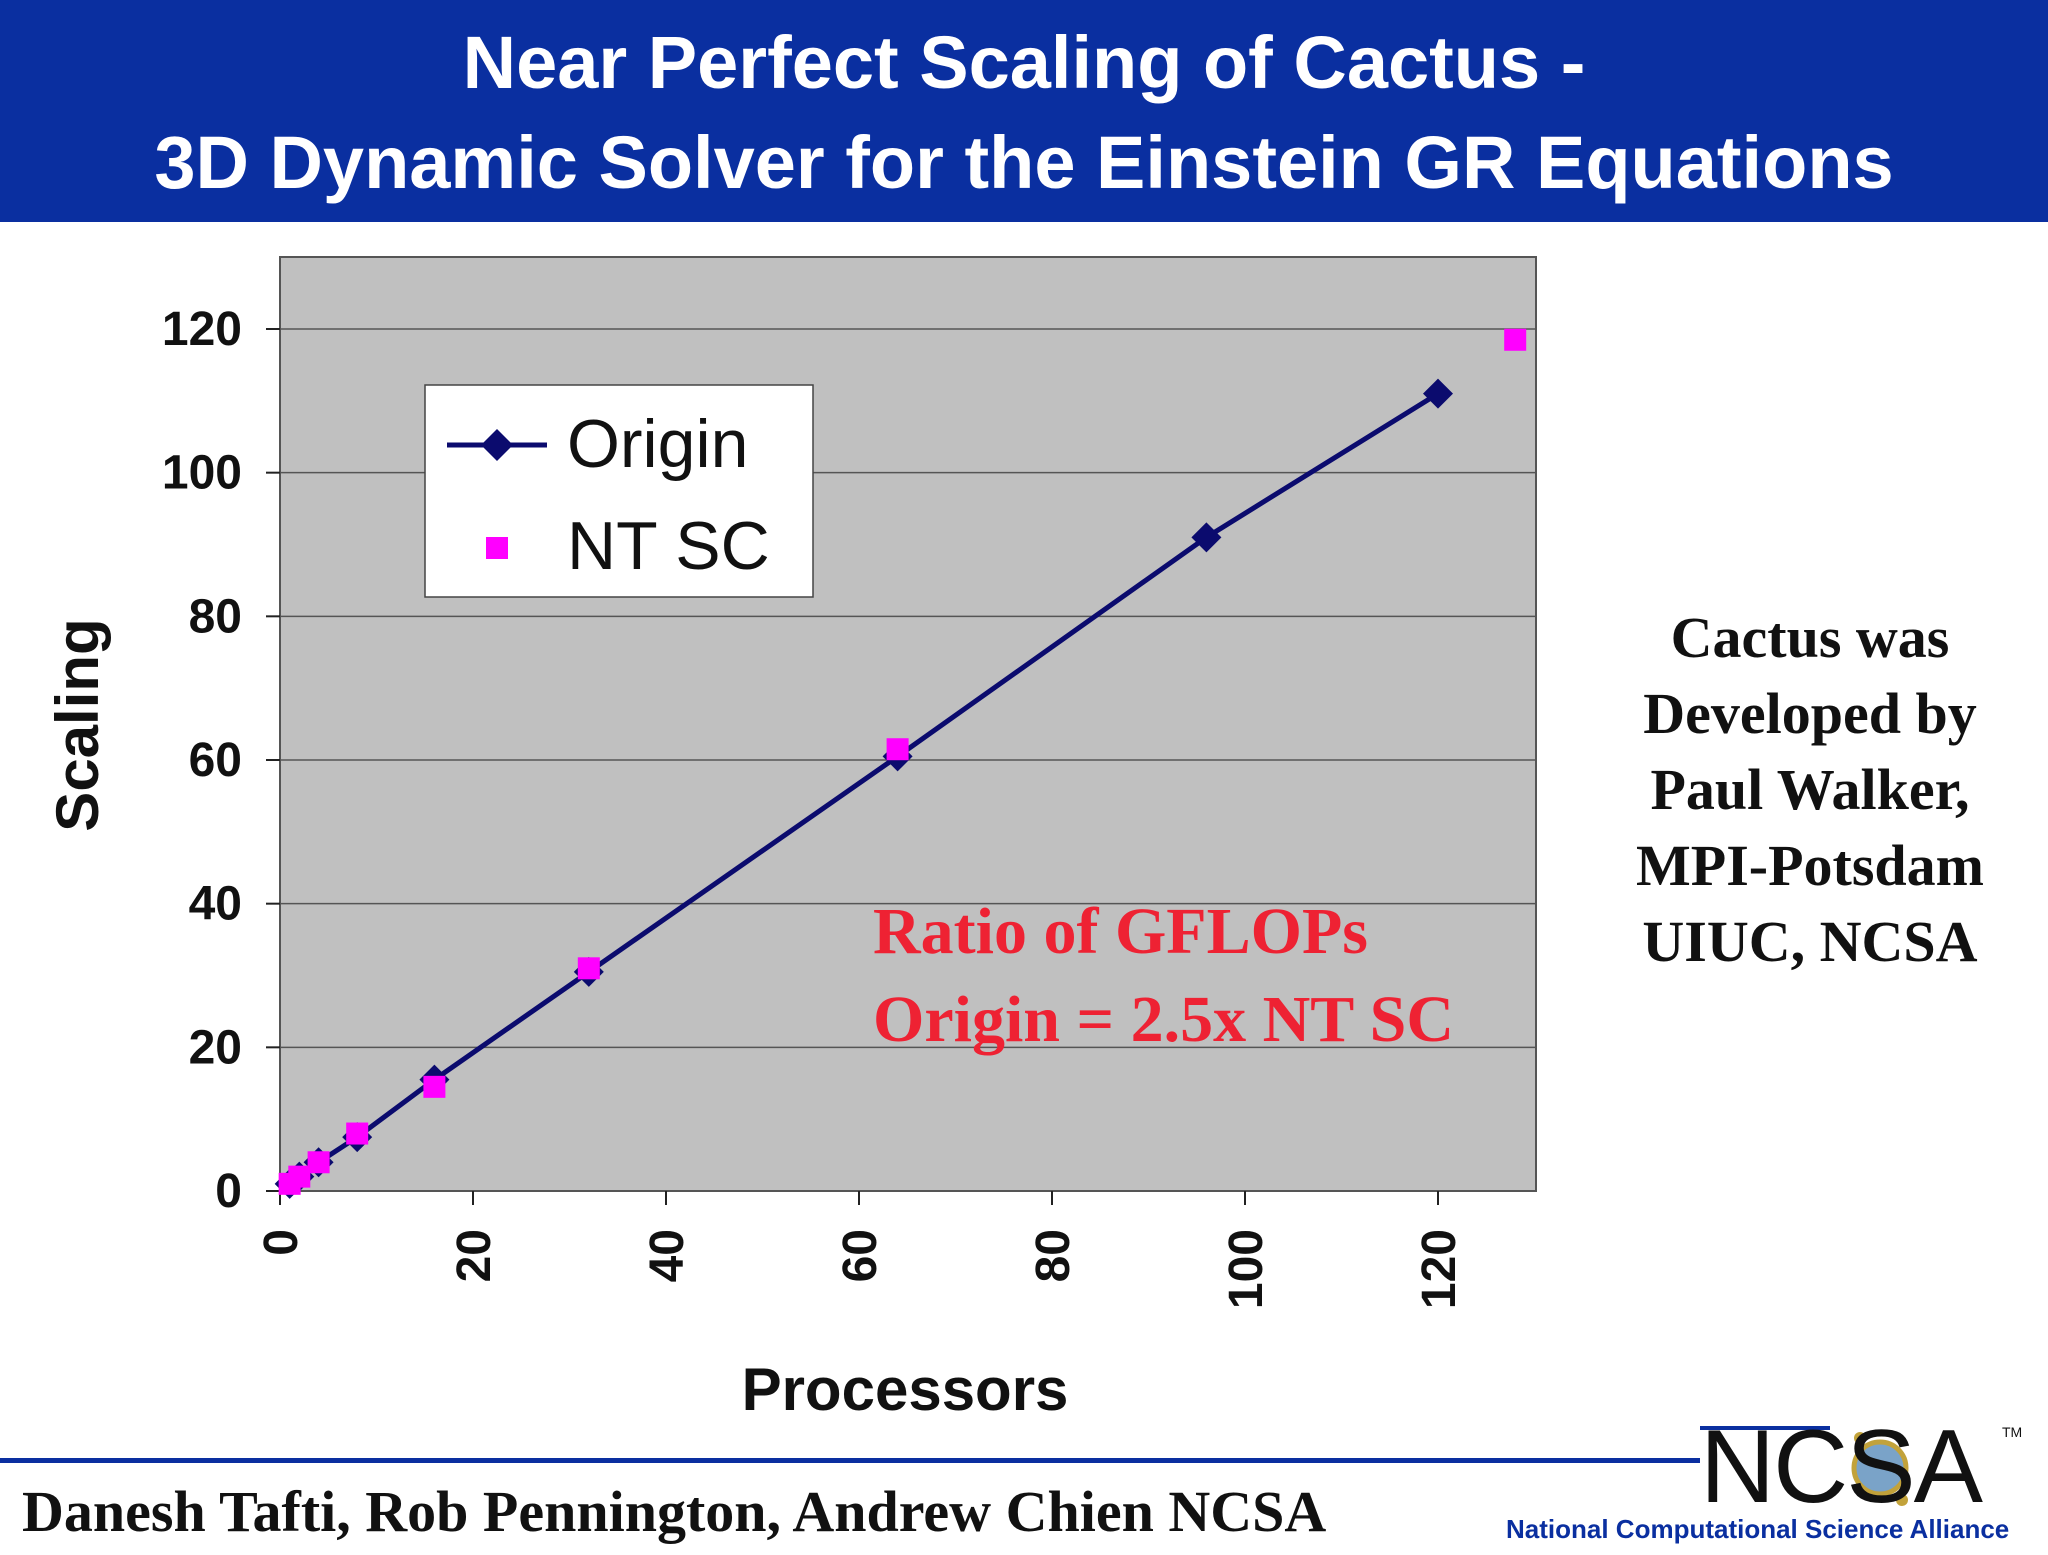 The height and width of the screenshot is (1555, 2048). I want to click on ratio-annotation: Origin = 2.5x NT SC, so click(1163, 1019).